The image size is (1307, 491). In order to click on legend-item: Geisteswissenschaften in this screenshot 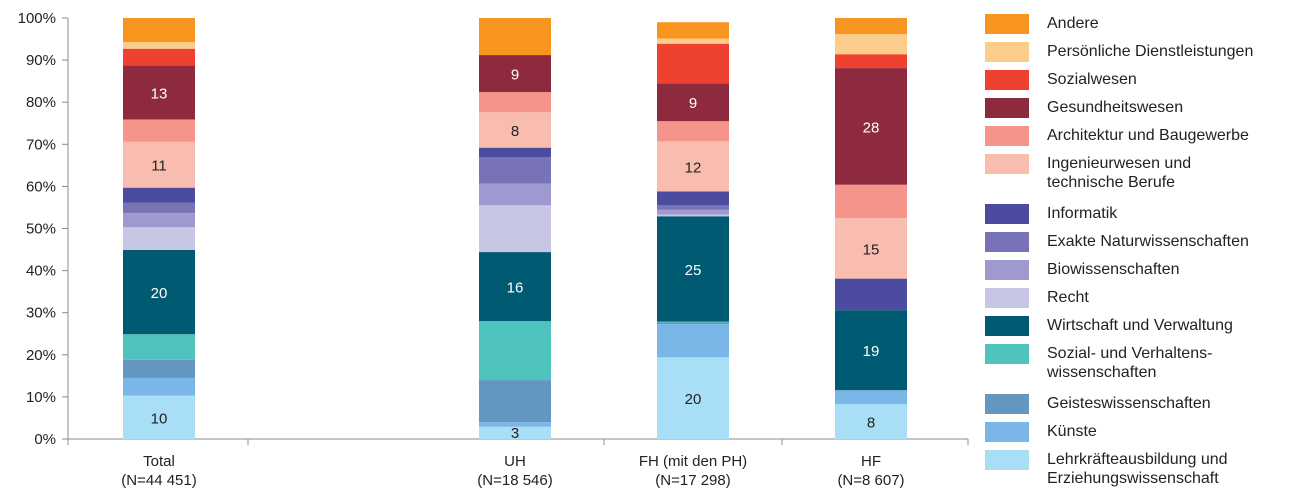, I will do `click(1146, 404)`.